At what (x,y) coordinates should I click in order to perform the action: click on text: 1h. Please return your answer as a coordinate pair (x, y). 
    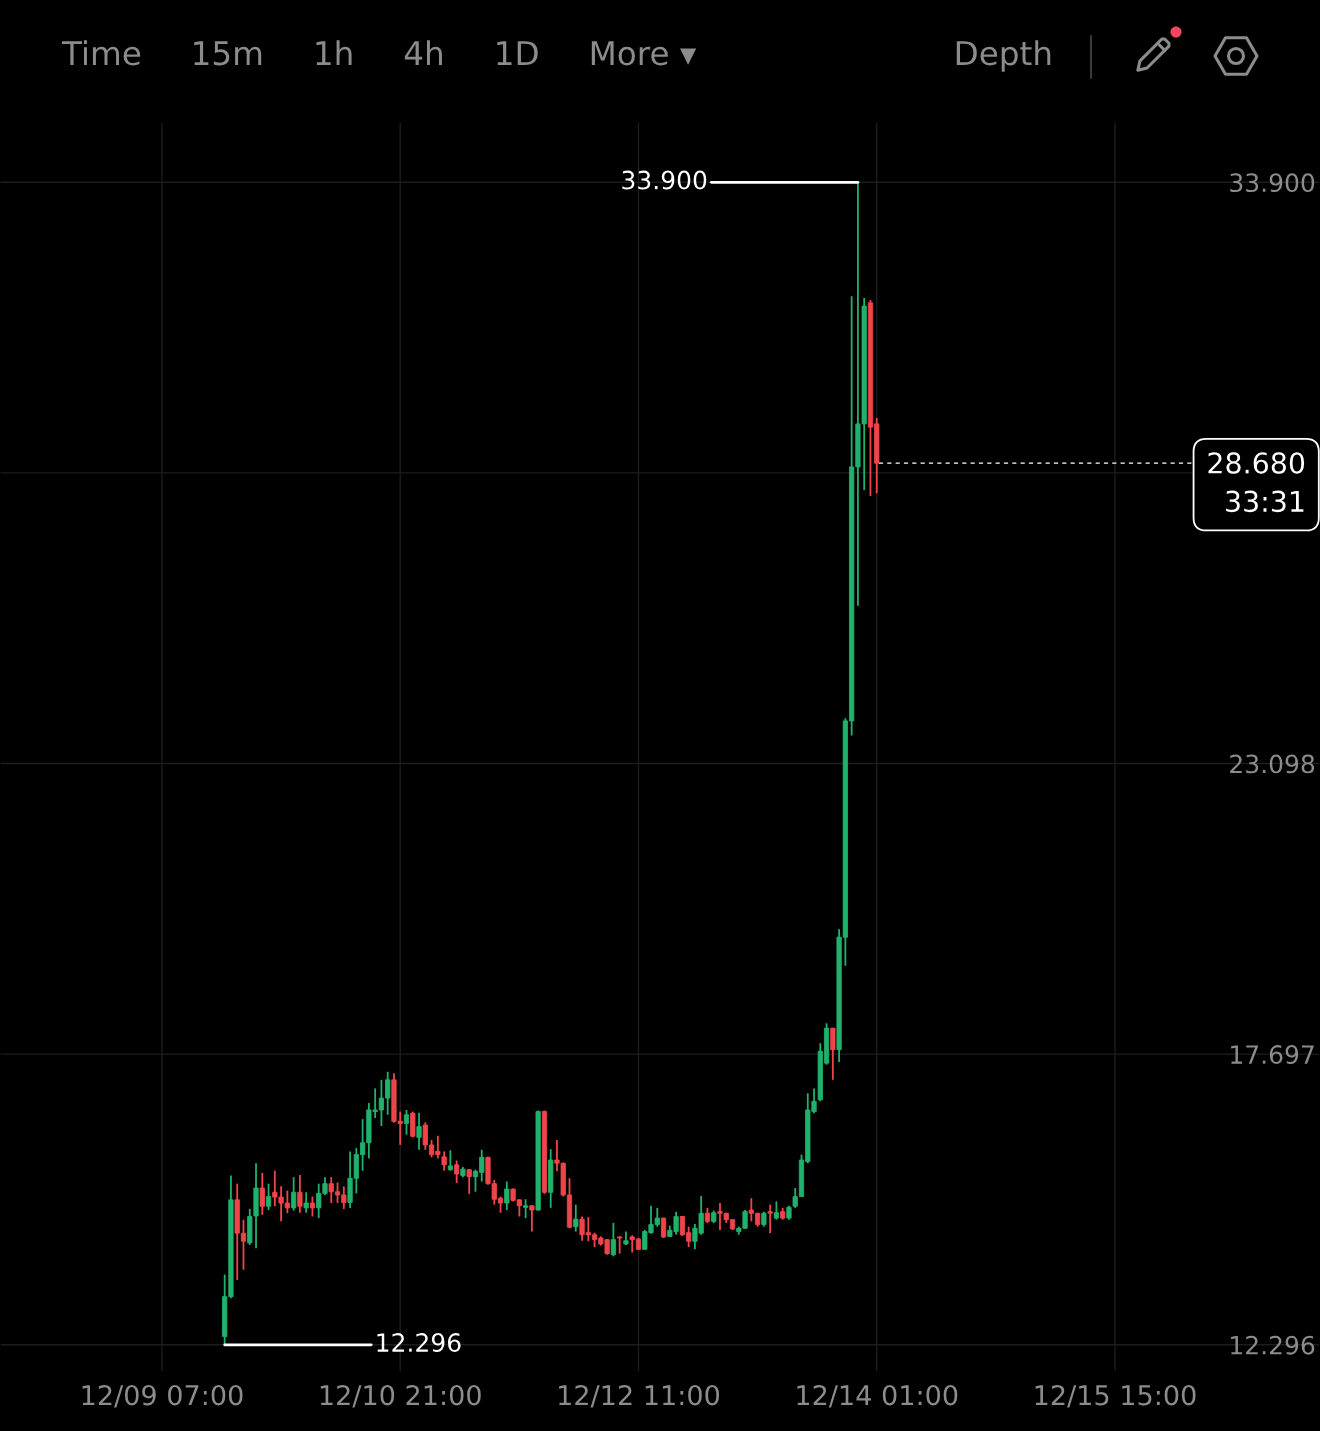
    Looking at the image, I should click on (334, 53).